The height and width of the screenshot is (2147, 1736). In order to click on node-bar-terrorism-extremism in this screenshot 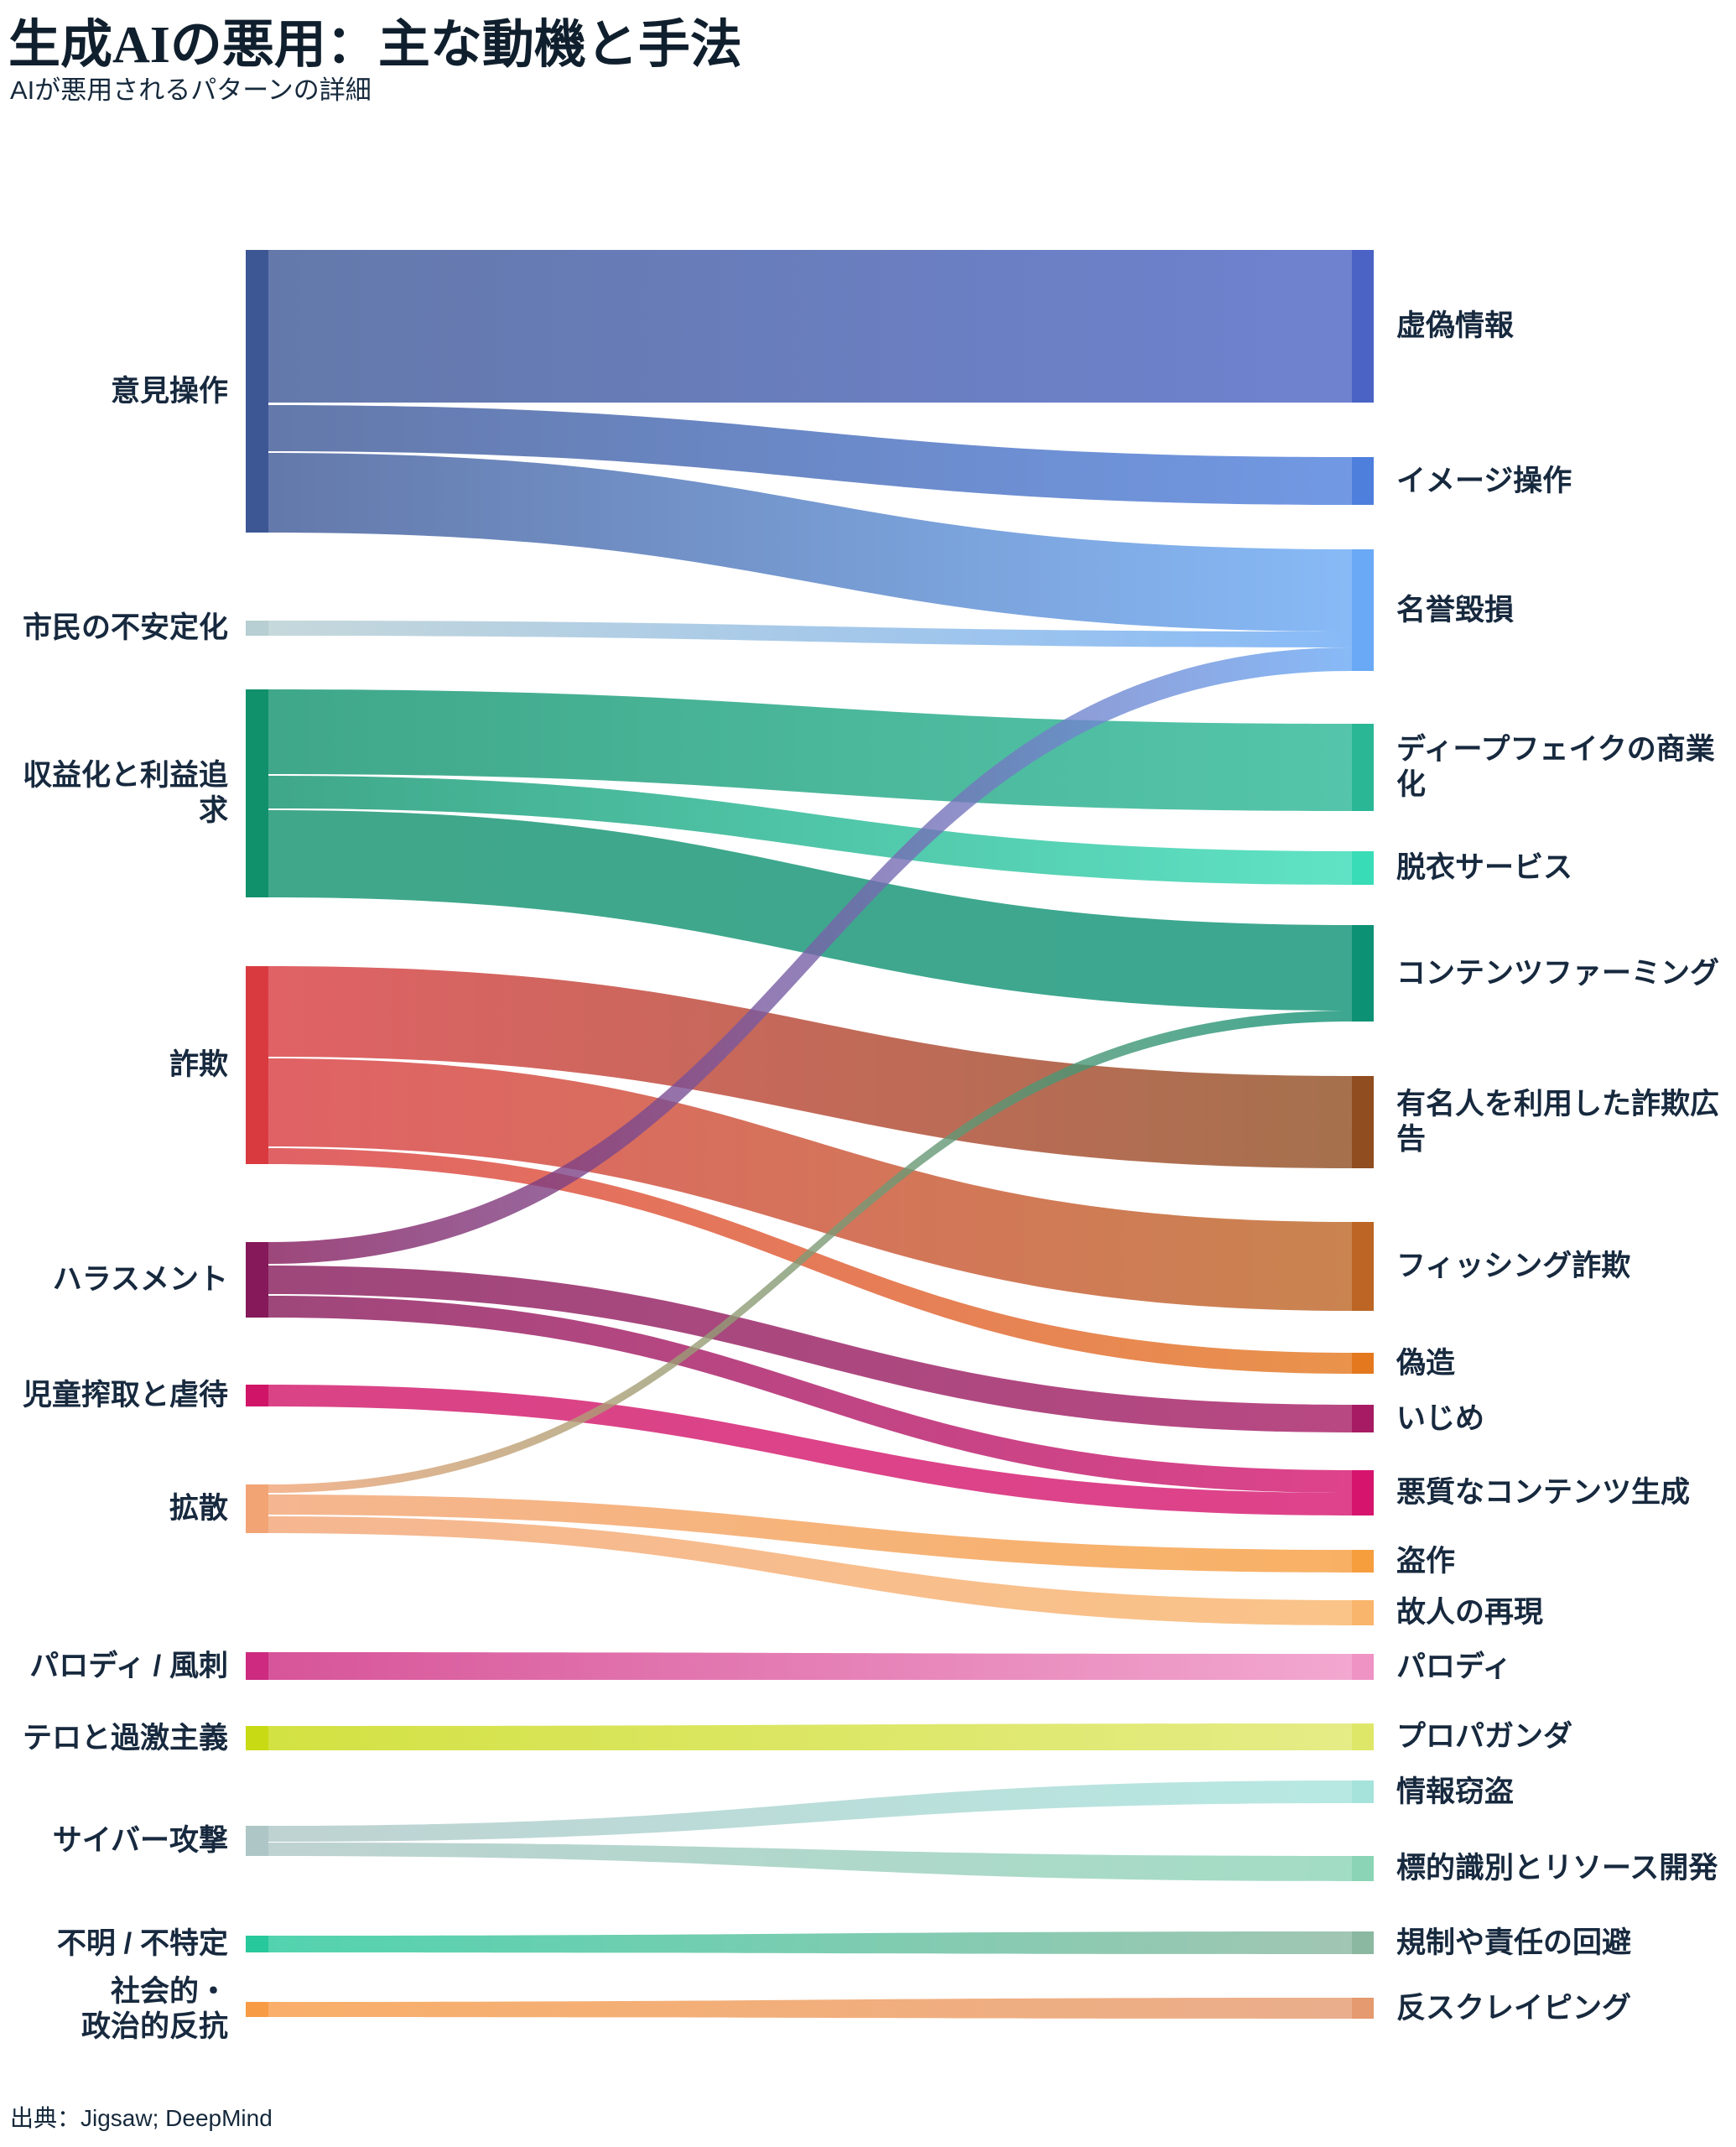, I will do `click(257, 1738)`.